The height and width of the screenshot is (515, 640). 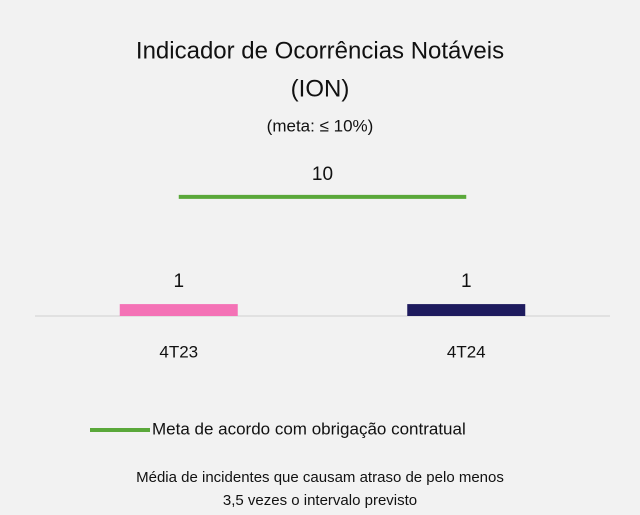 I want to click on chart-title: (ION), so click(x=320, y=88).